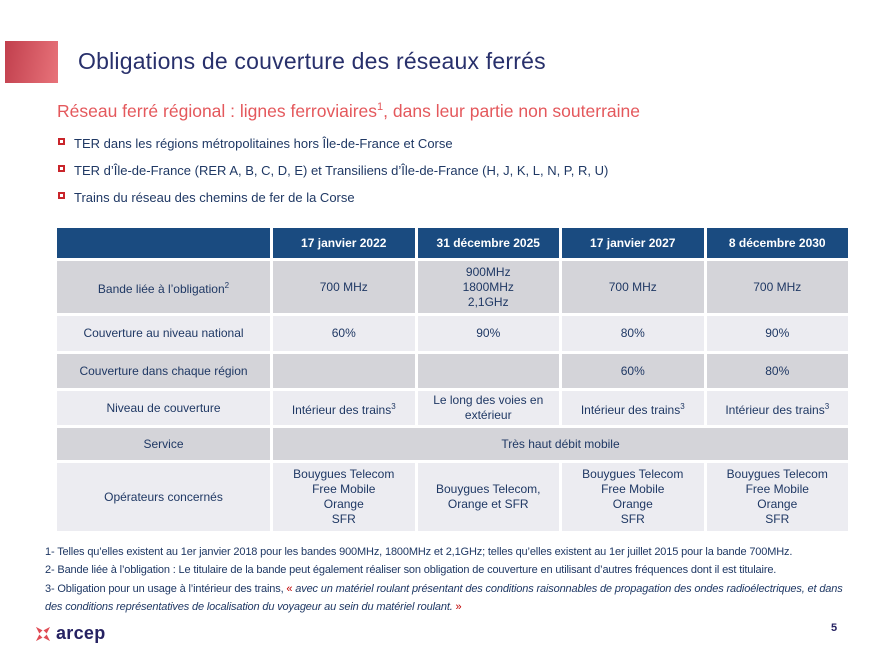 This screenshot has width=880, height=660. I want to click on arcep-logo-icon, so click(43, 633).